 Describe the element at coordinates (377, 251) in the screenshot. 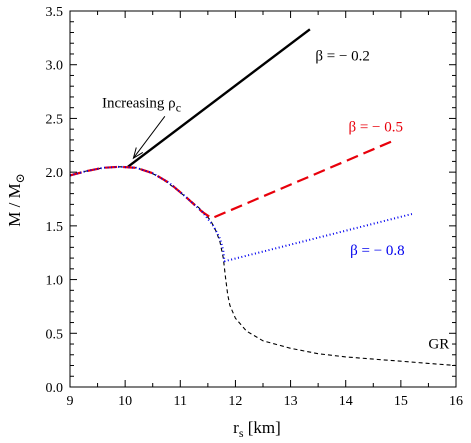

I see `series-label: β = − 0.8` at that location.